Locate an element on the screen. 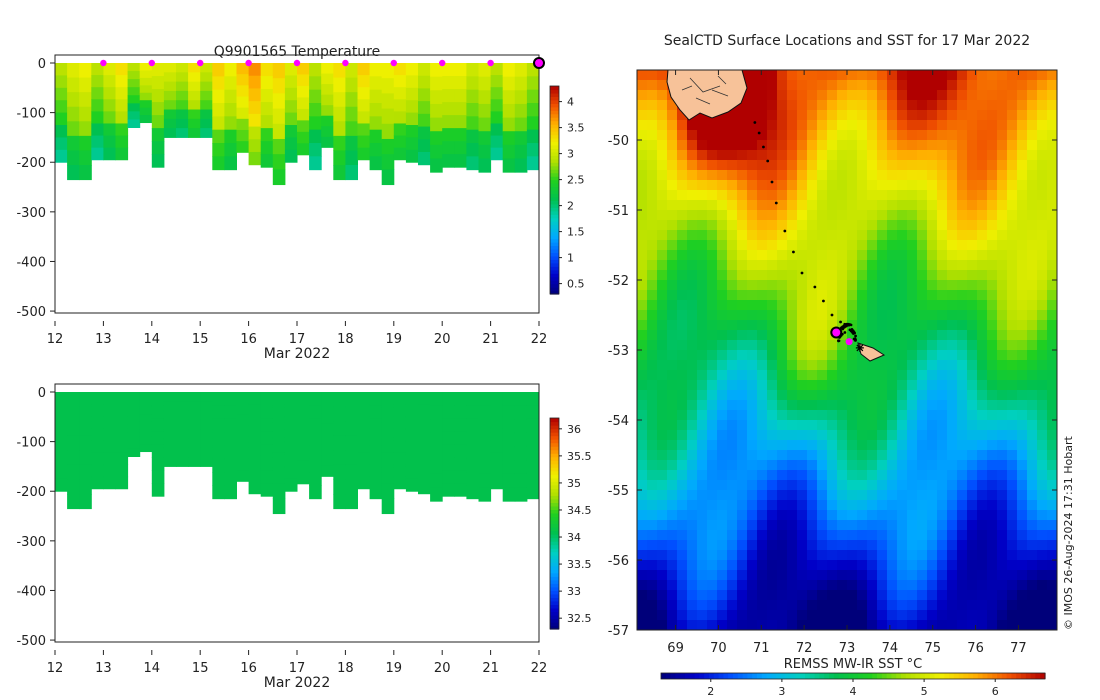 This screenshot has width=1100, height=700. colorbar-tick-label: 5 is located at coordinates (924, 691).